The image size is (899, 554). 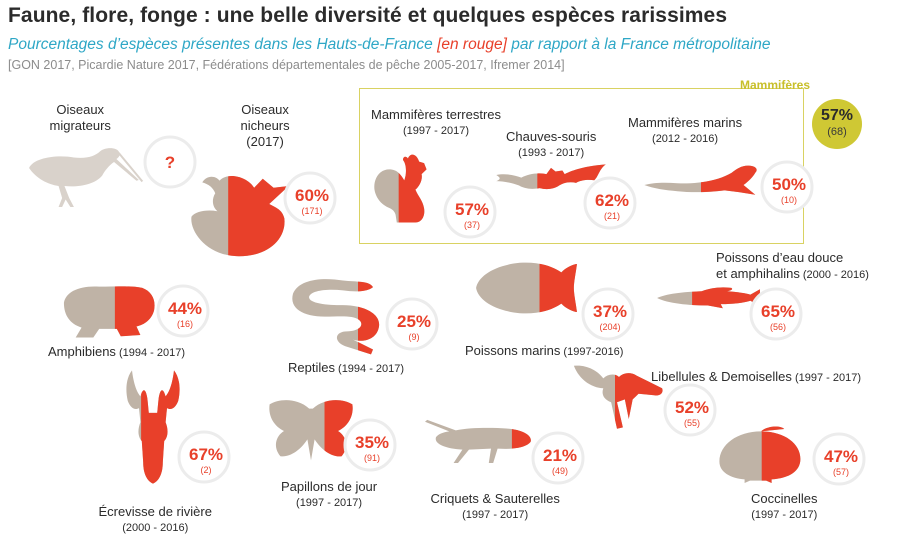 What do you see at coordinates (310, 198) in the screenshot?
I see `value-badge-oiseaux-nicheurs` at bounding box center [310, 198].